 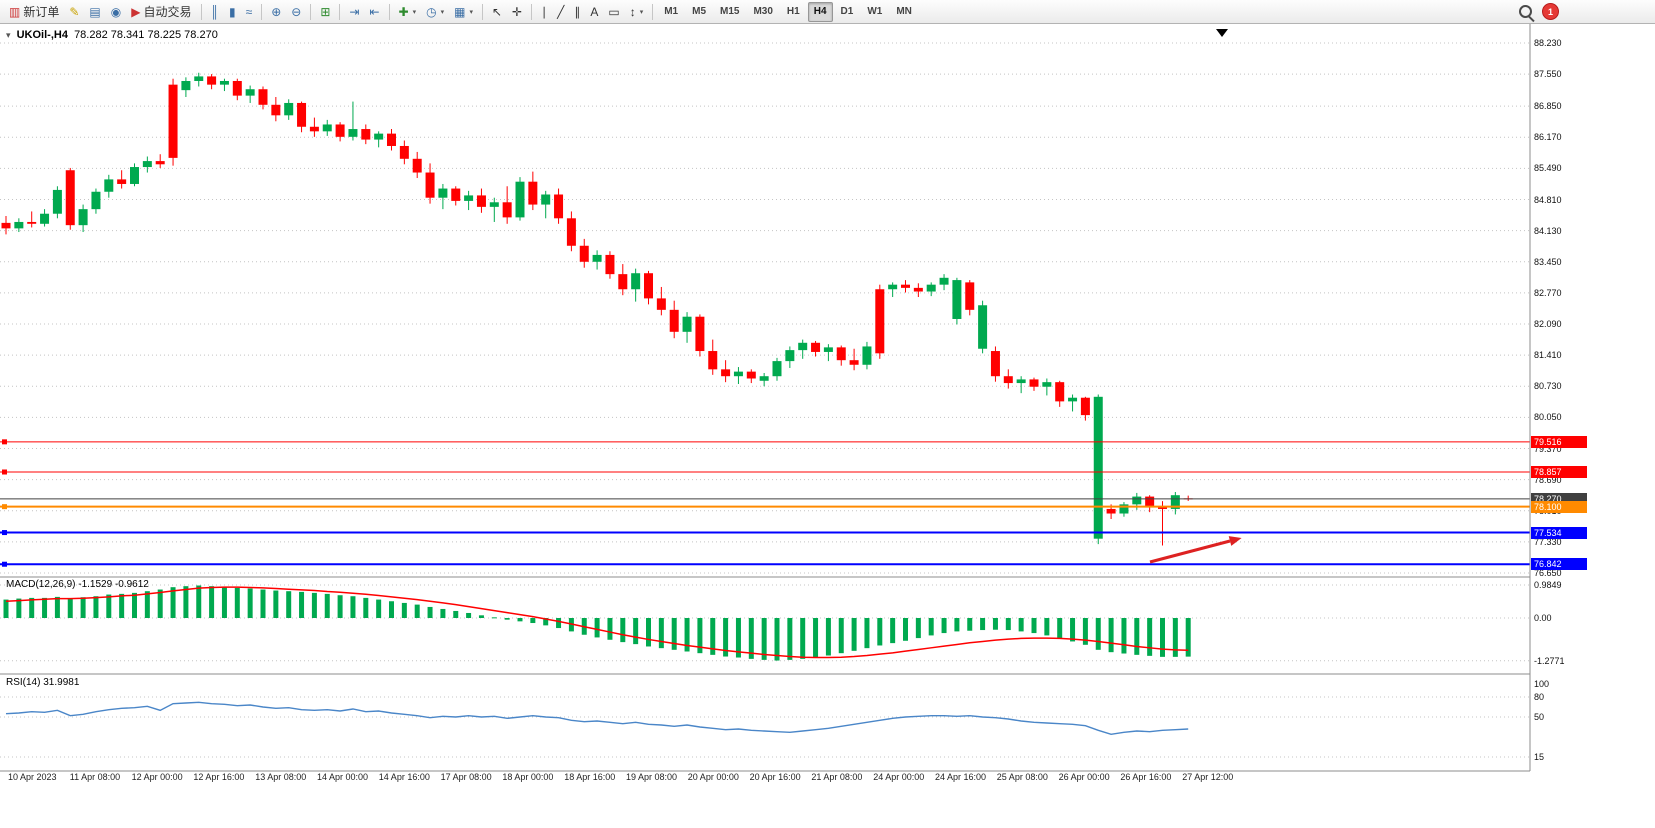 I want to click on trendline-icon: ╱, so click(x=561, y=11).